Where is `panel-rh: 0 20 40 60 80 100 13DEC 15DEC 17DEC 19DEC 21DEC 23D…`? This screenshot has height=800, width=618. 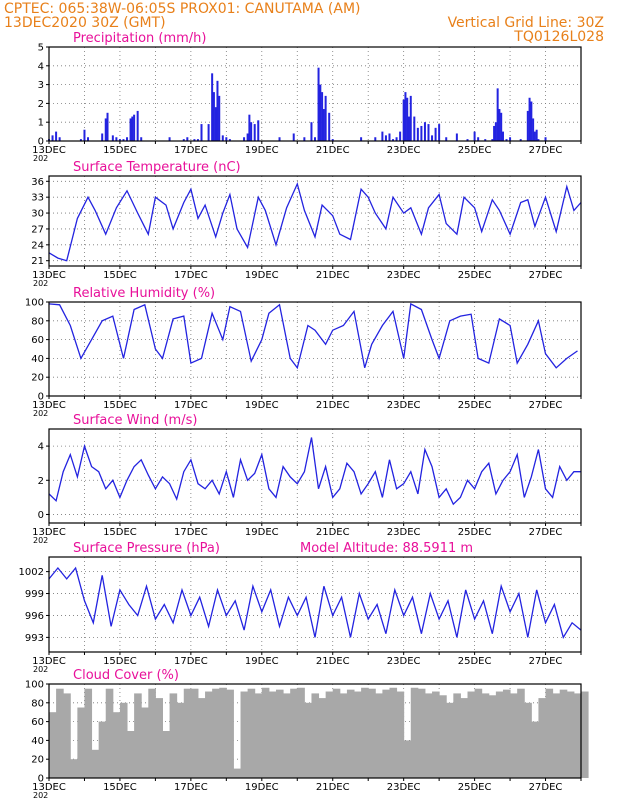 panel-rh: 0 20 40 60 80 100 13DEC 15DEC 17DEC 19DEC 21DEC 23D… is located at coordinates (303, 352).